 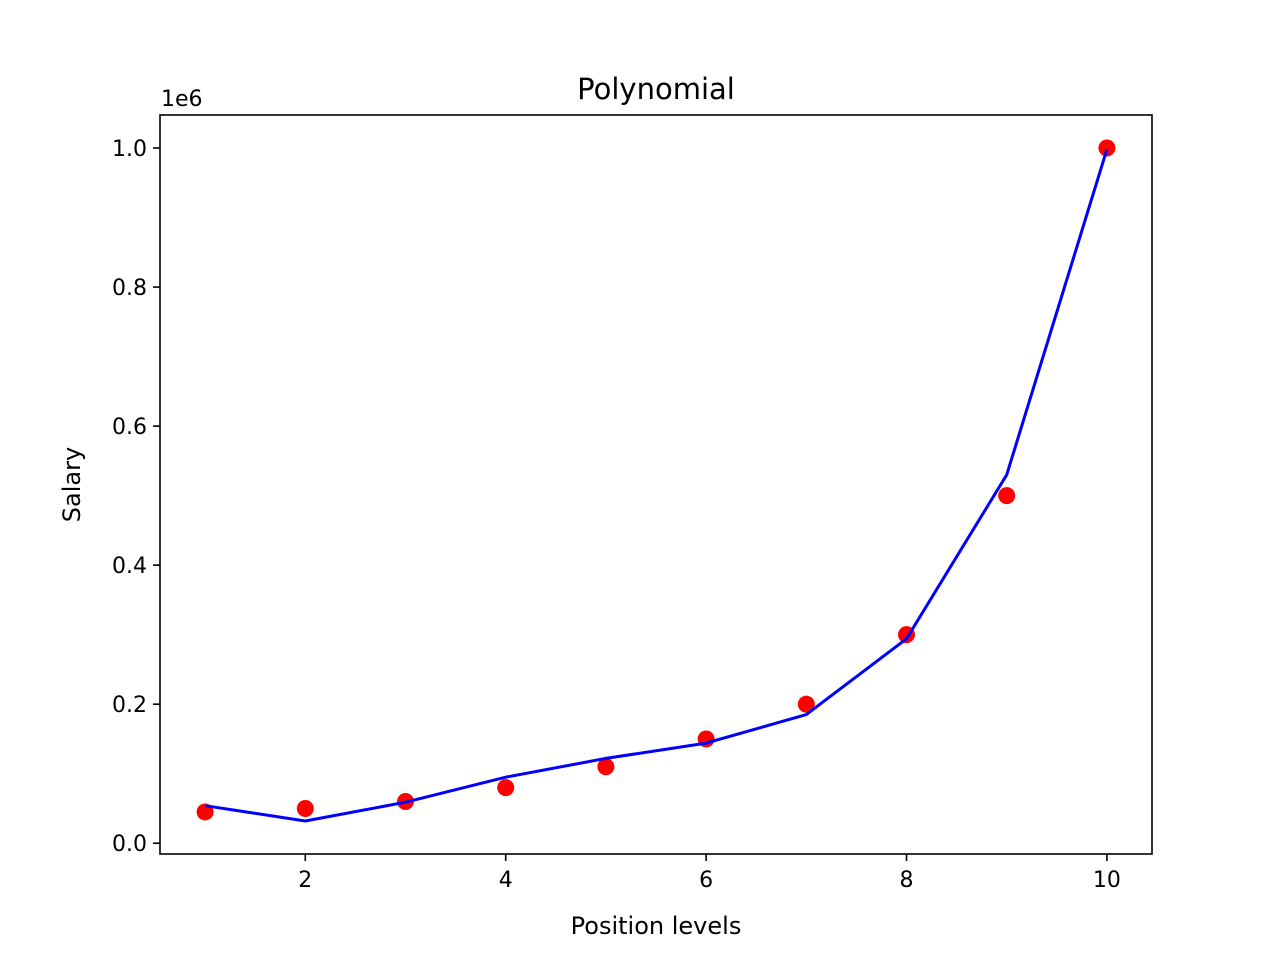 What do you see at coordinates (129, 427) in the screenshot?
I see `y-tick-label: 0.6` at bounding box center [129, 427].